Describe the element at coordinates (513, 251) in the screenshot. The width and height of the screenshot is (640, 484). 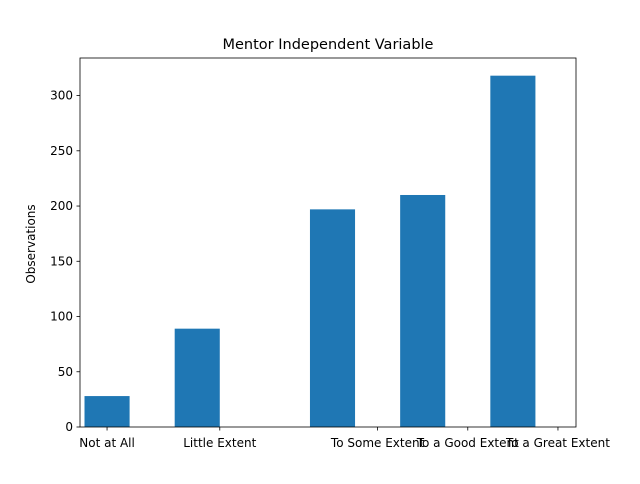
I see `bar-to-a-great-extent` at that location.